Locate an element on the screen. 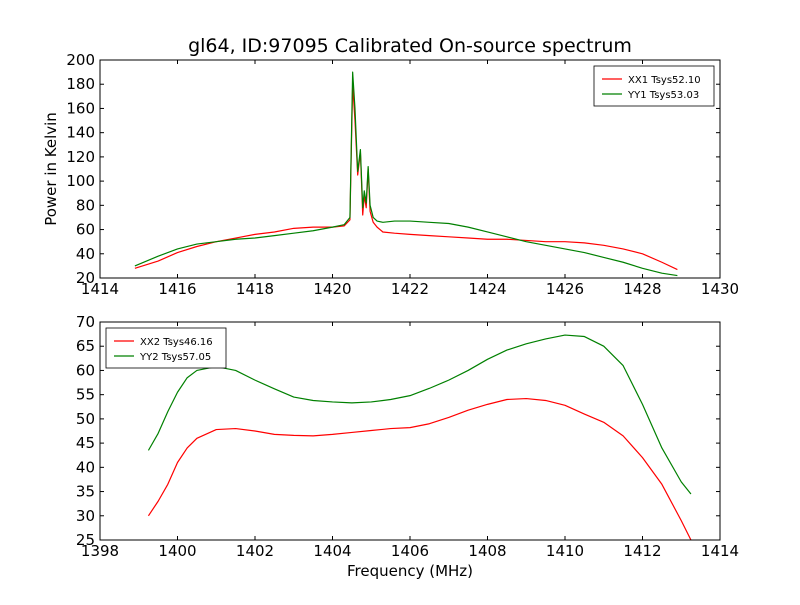 The height and width of the screenshot is (605, 800). y-tick-label: 160 is located at coordinates (80, 108).